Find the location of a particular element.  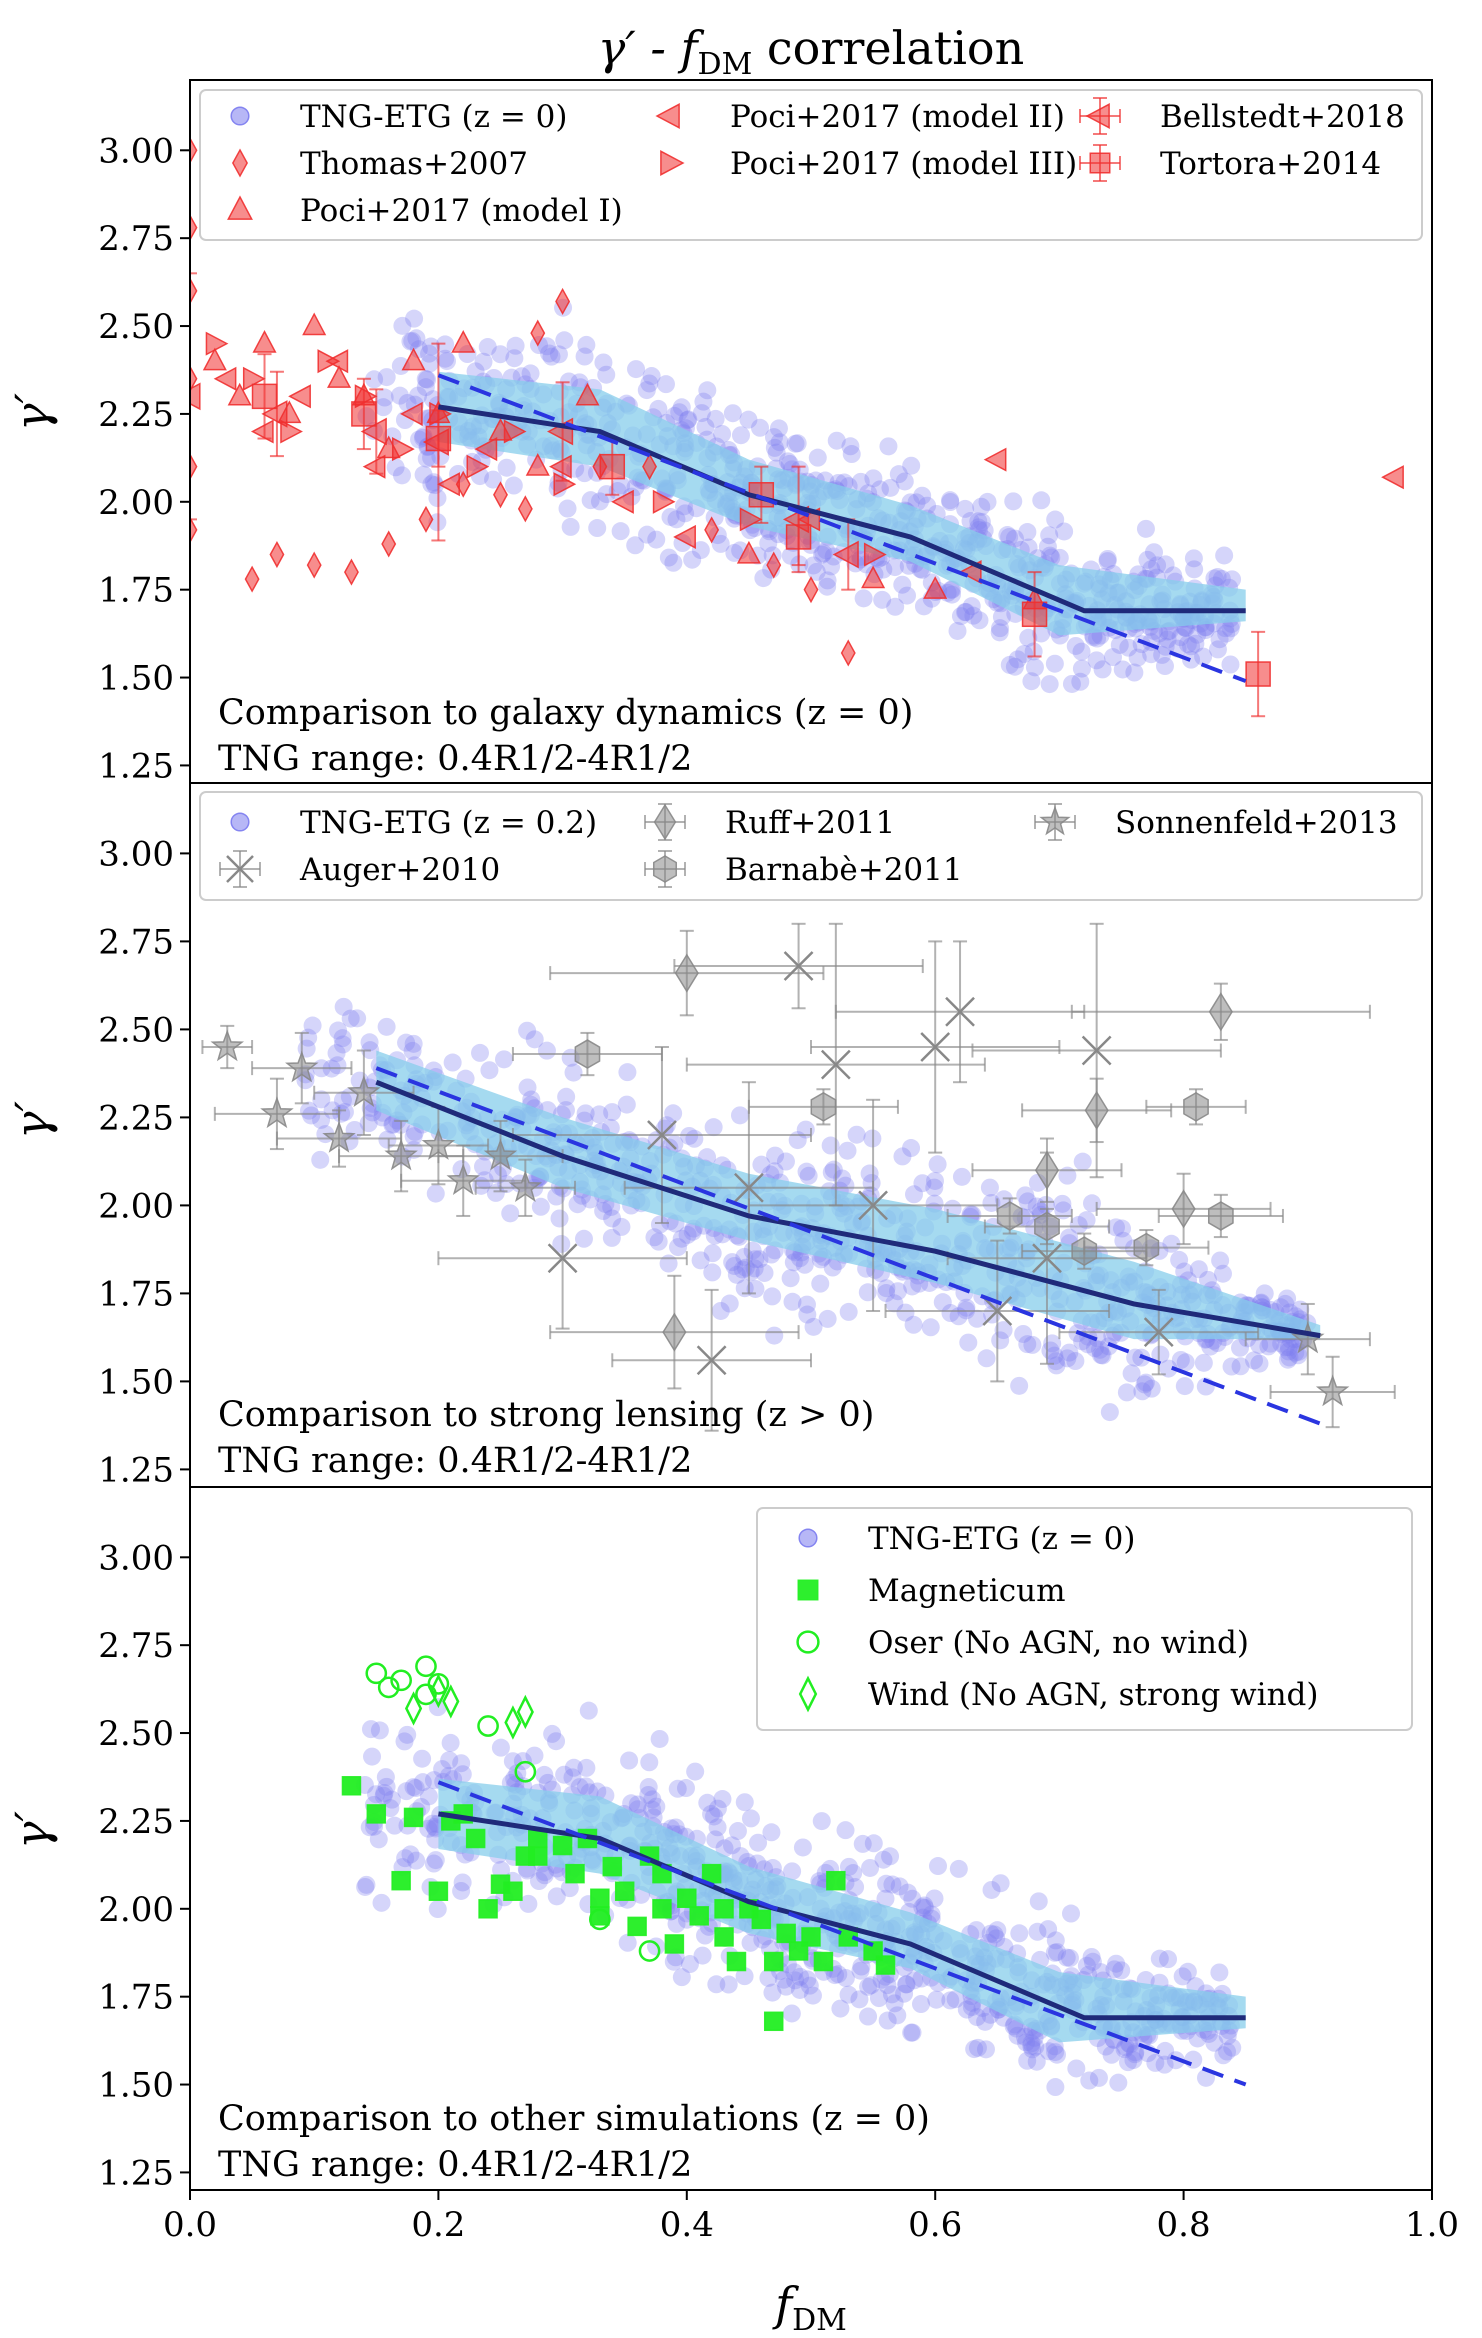

plot-area-simulations is located at coordinates (794, 1876).